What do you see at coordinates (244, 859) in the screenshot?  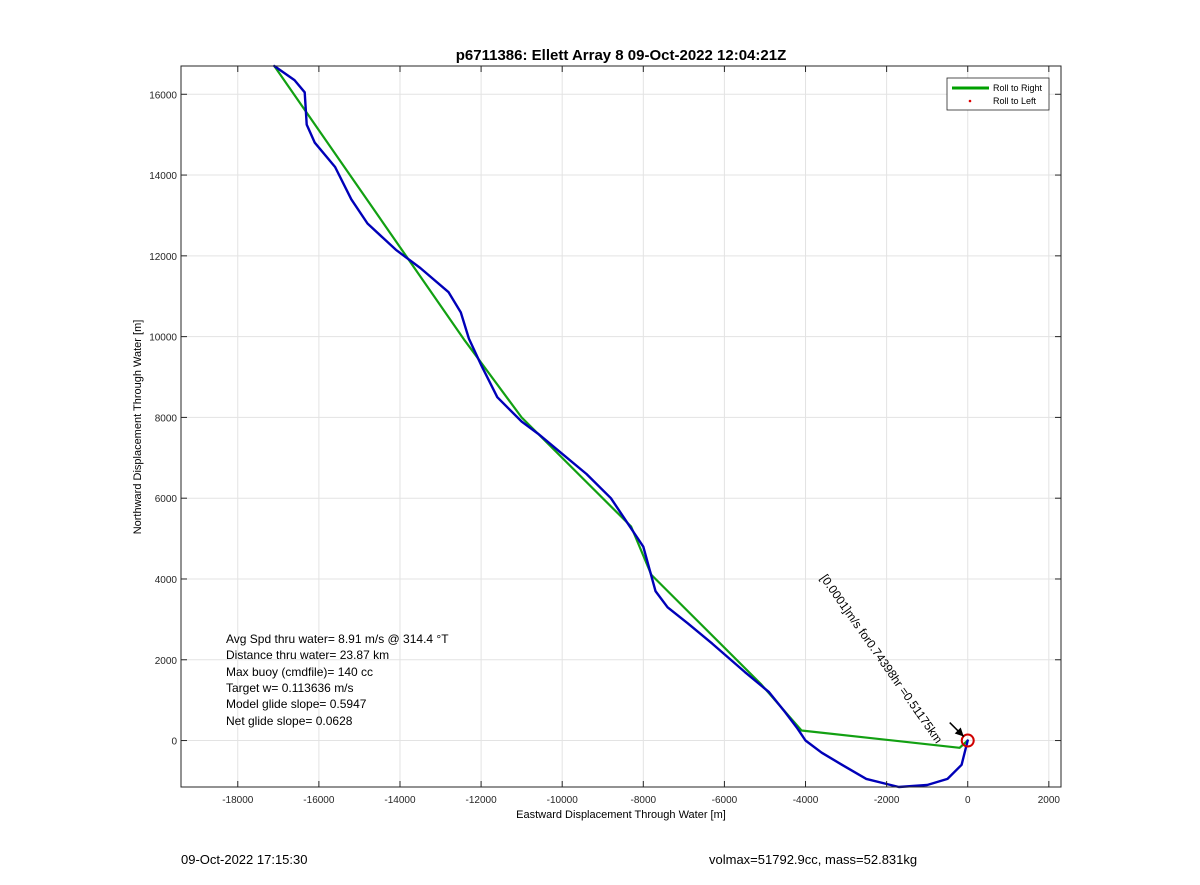 I see `footer-timestamp: 09-Oct-2022 17:15:30` at bounding box center [244, 859].